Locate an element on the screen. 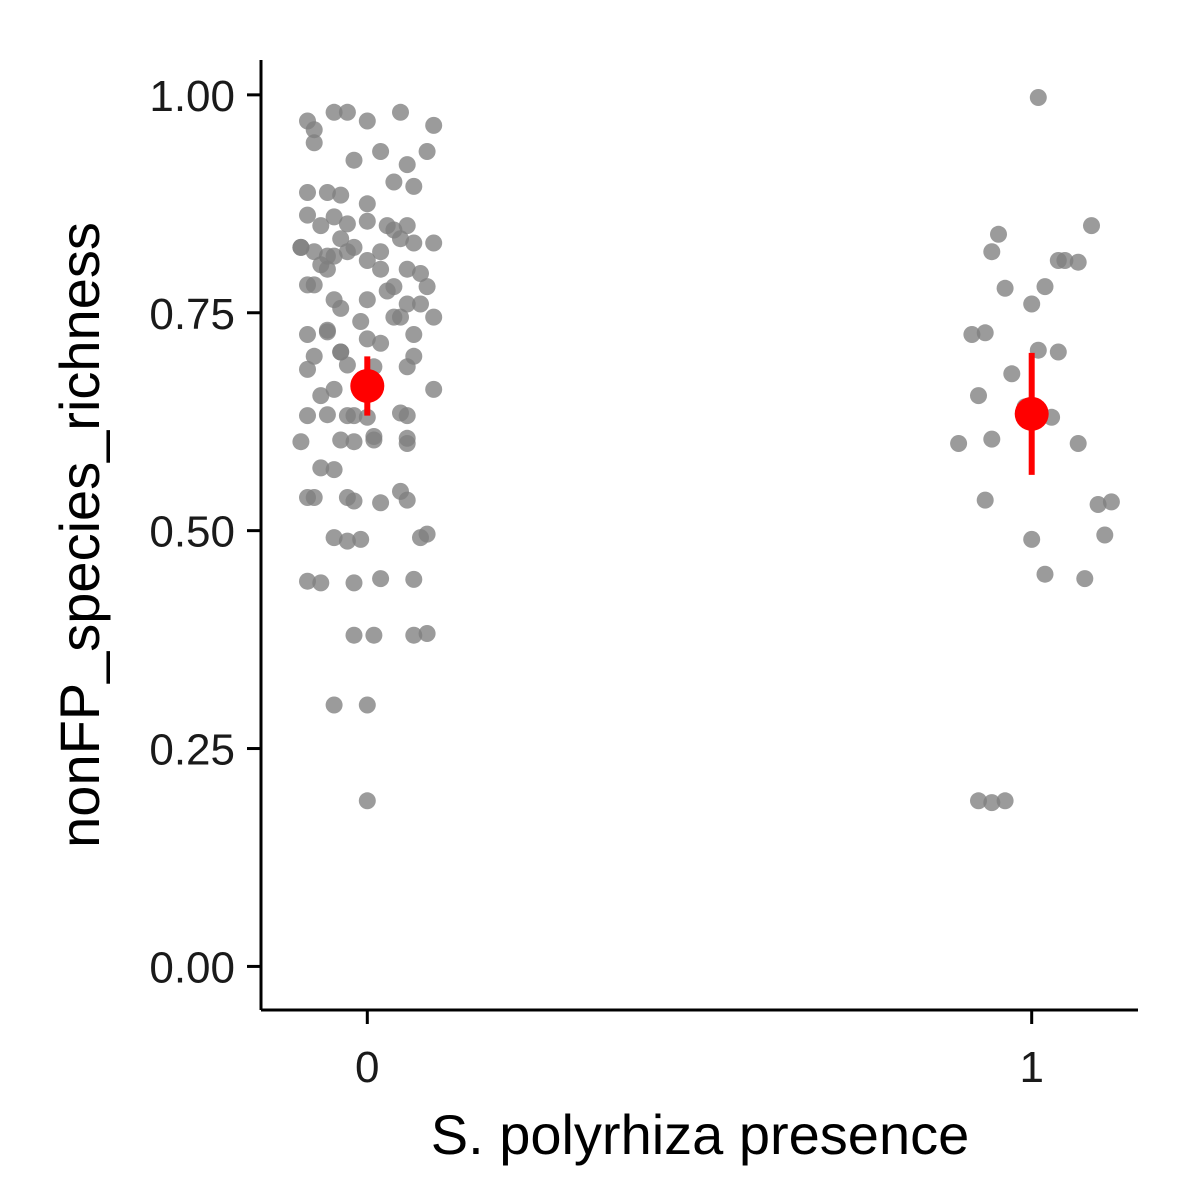  y-tick-label: 0.00 is located at coordinates (192, 967).